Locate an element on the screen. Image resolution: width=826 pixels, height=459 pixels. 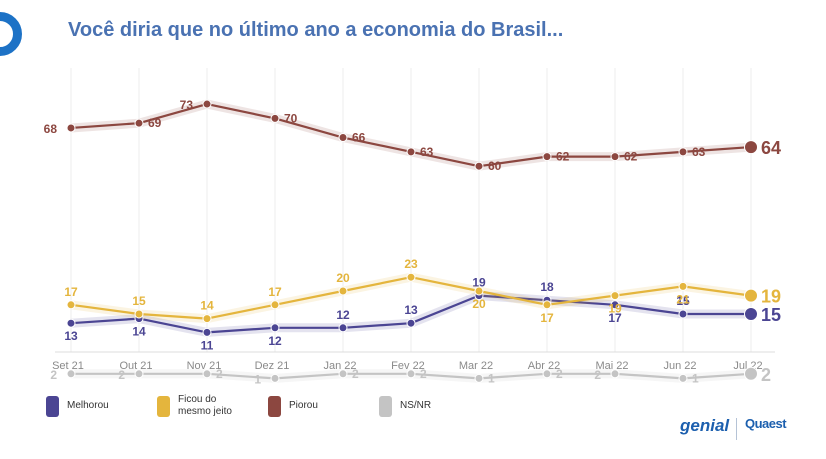
data-label-ficou-do-mesmo-jeito: 23 is located at coordinates (411, 264).